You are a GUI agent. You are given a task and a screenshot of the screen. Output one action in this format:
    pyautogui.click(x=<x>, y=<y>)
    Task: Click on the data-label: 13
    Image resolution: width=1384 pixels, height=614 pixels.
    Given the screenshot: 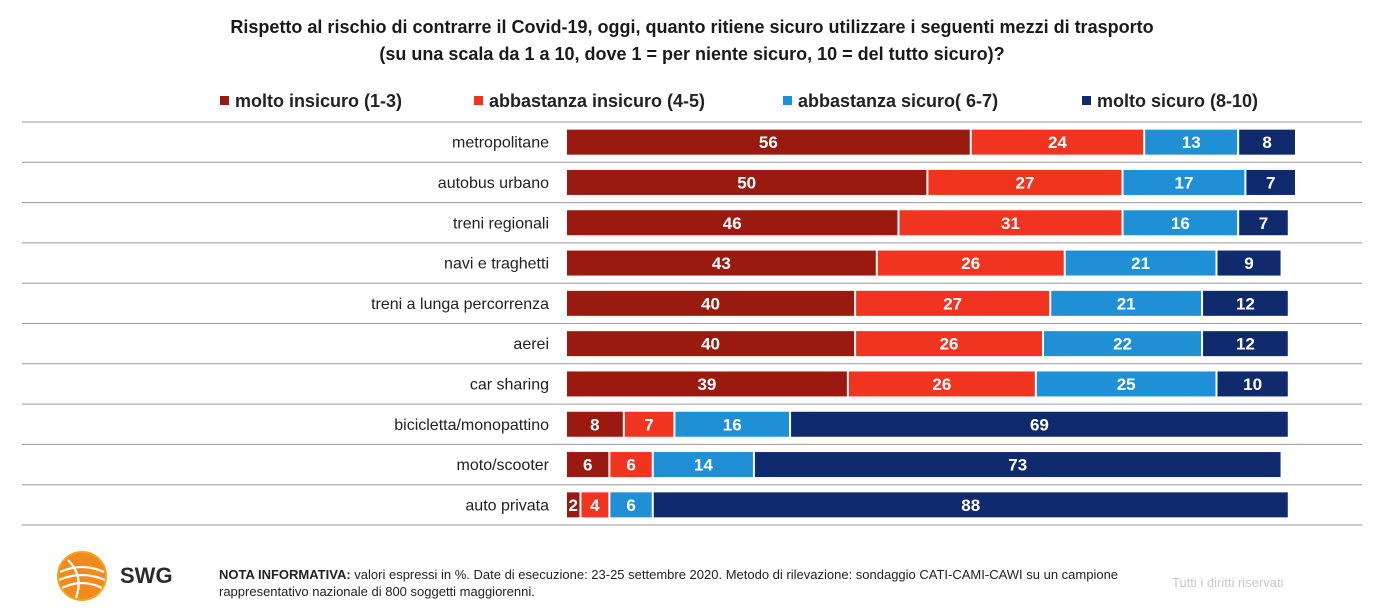 What is the action you would take?
    pyautogui.click(x=1191, y=142)
    